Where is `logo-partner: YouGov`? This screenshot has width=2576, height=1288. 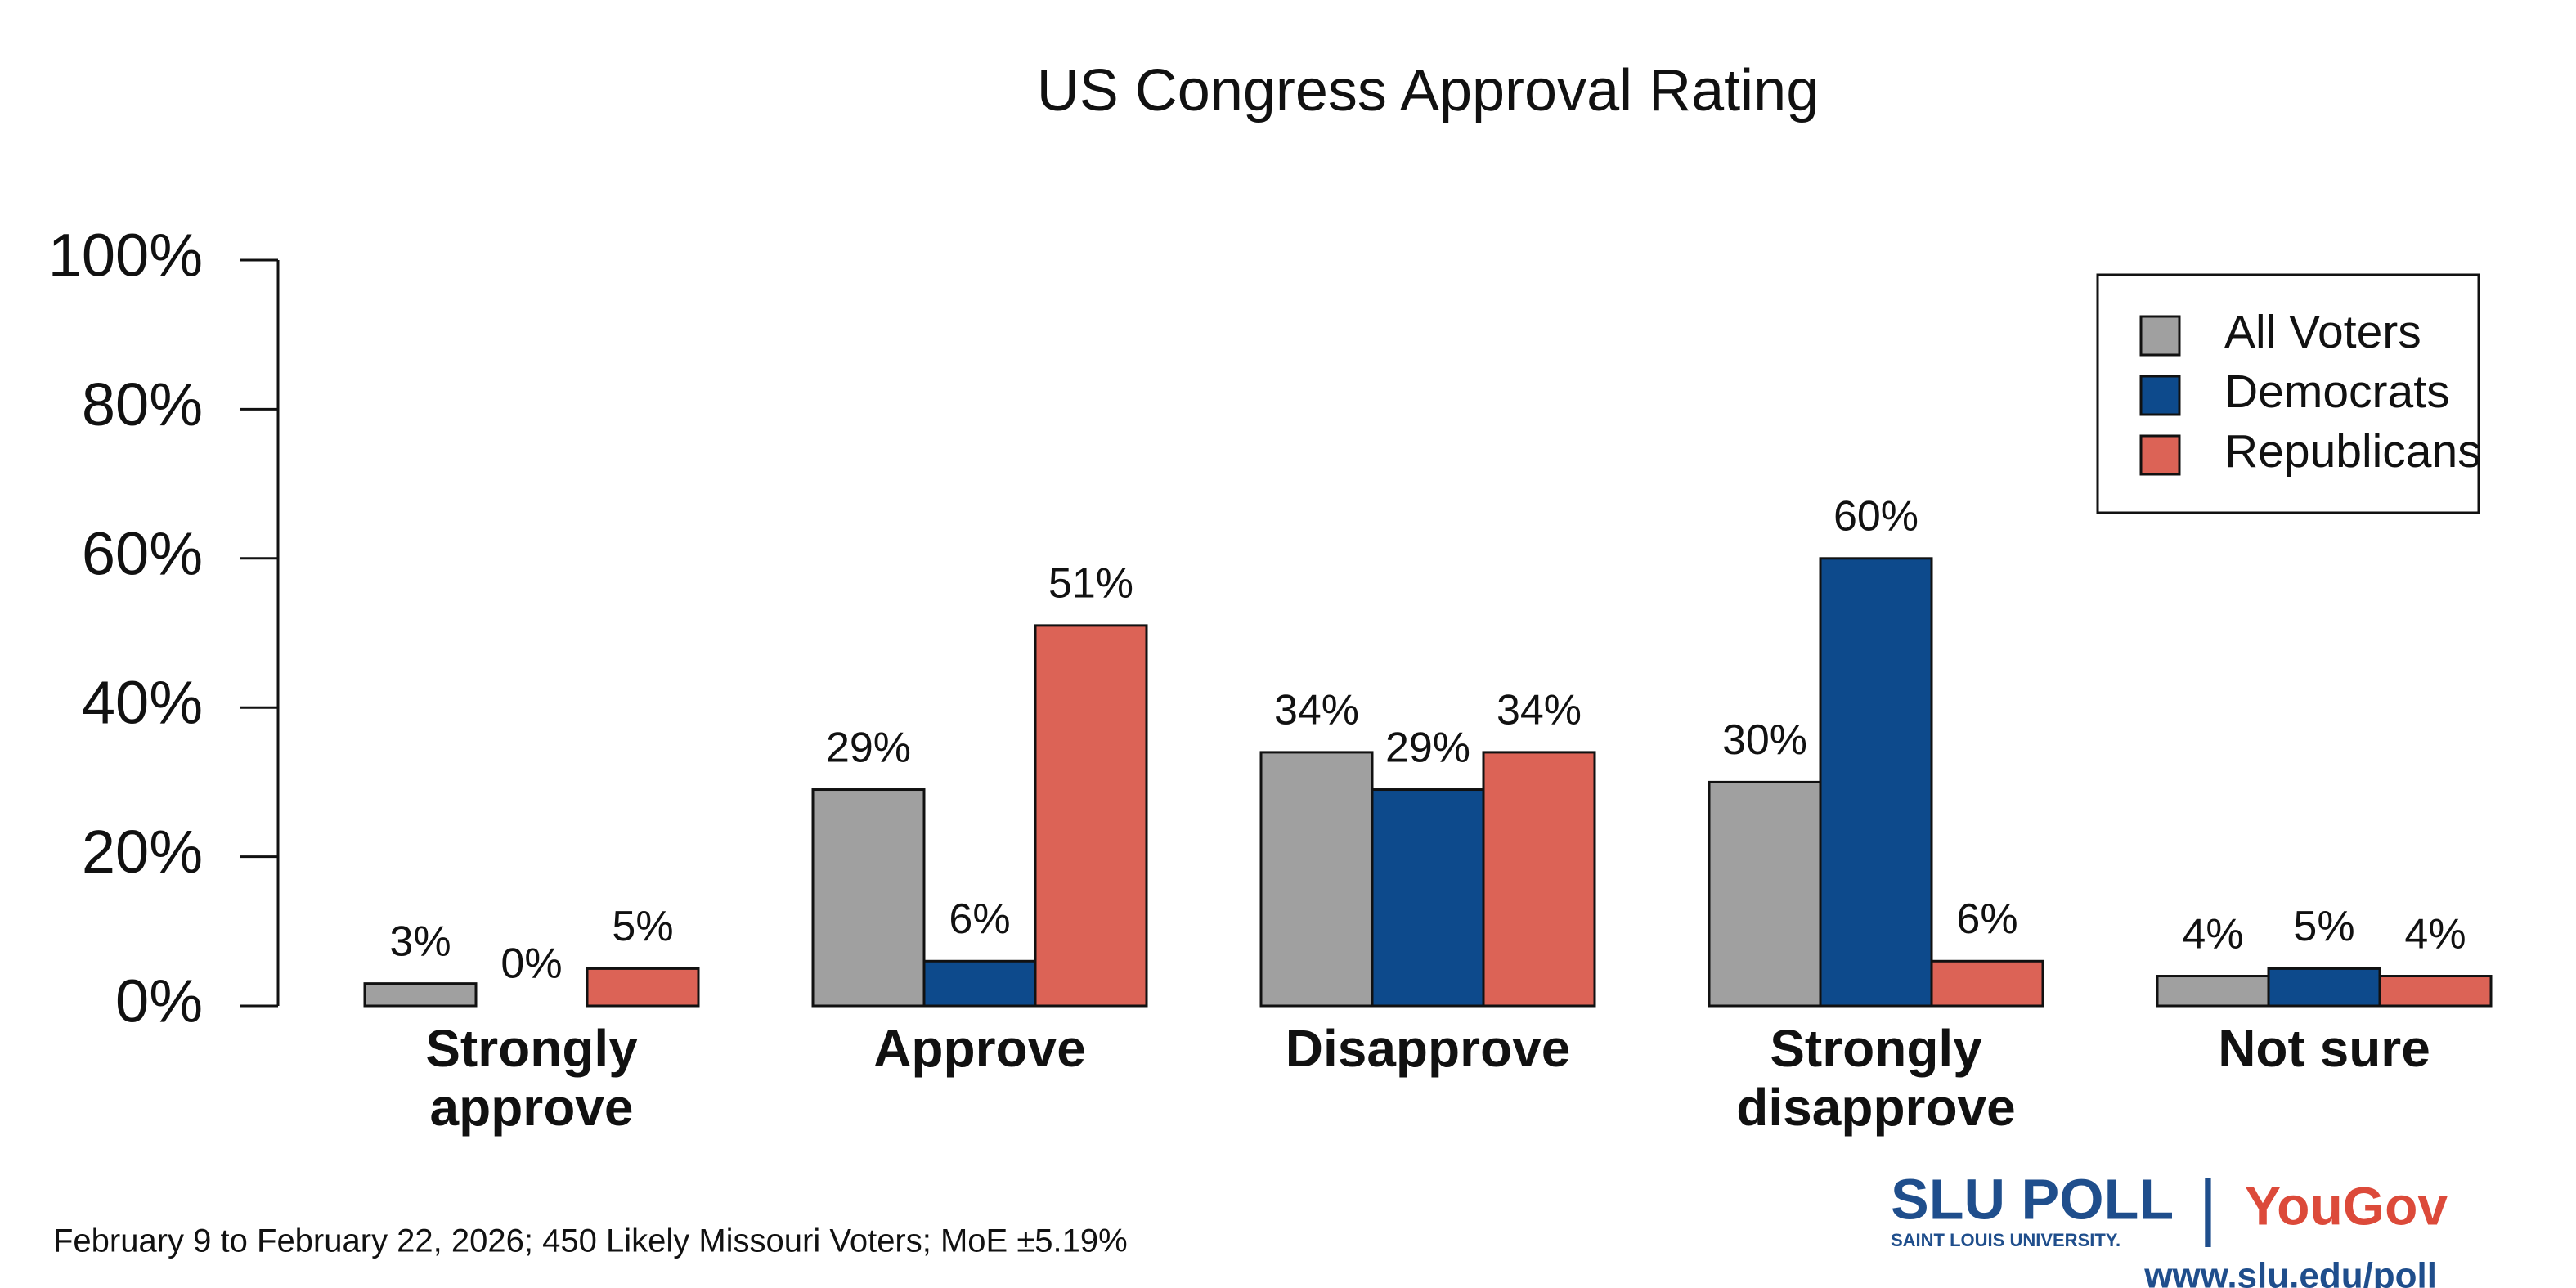 logo-partner: YouGov is located at coordinates (2346, 1205).